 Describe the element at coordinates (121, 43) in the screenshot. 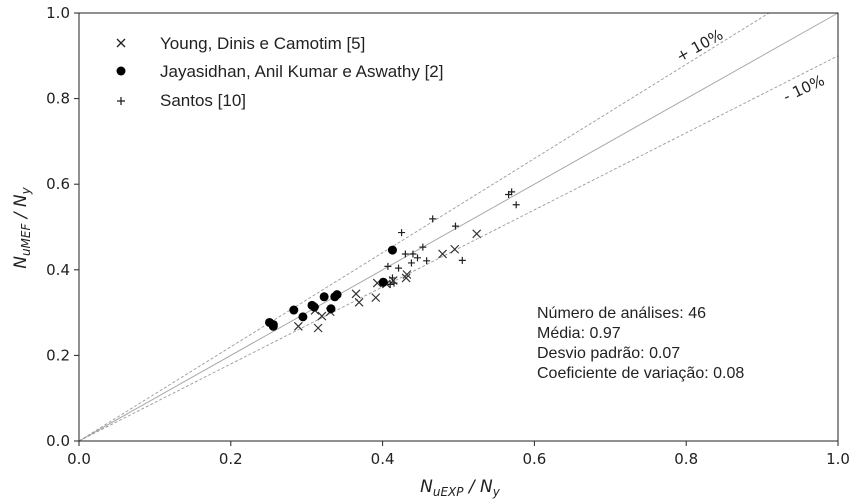

I see `legend-marker-young` at that location.